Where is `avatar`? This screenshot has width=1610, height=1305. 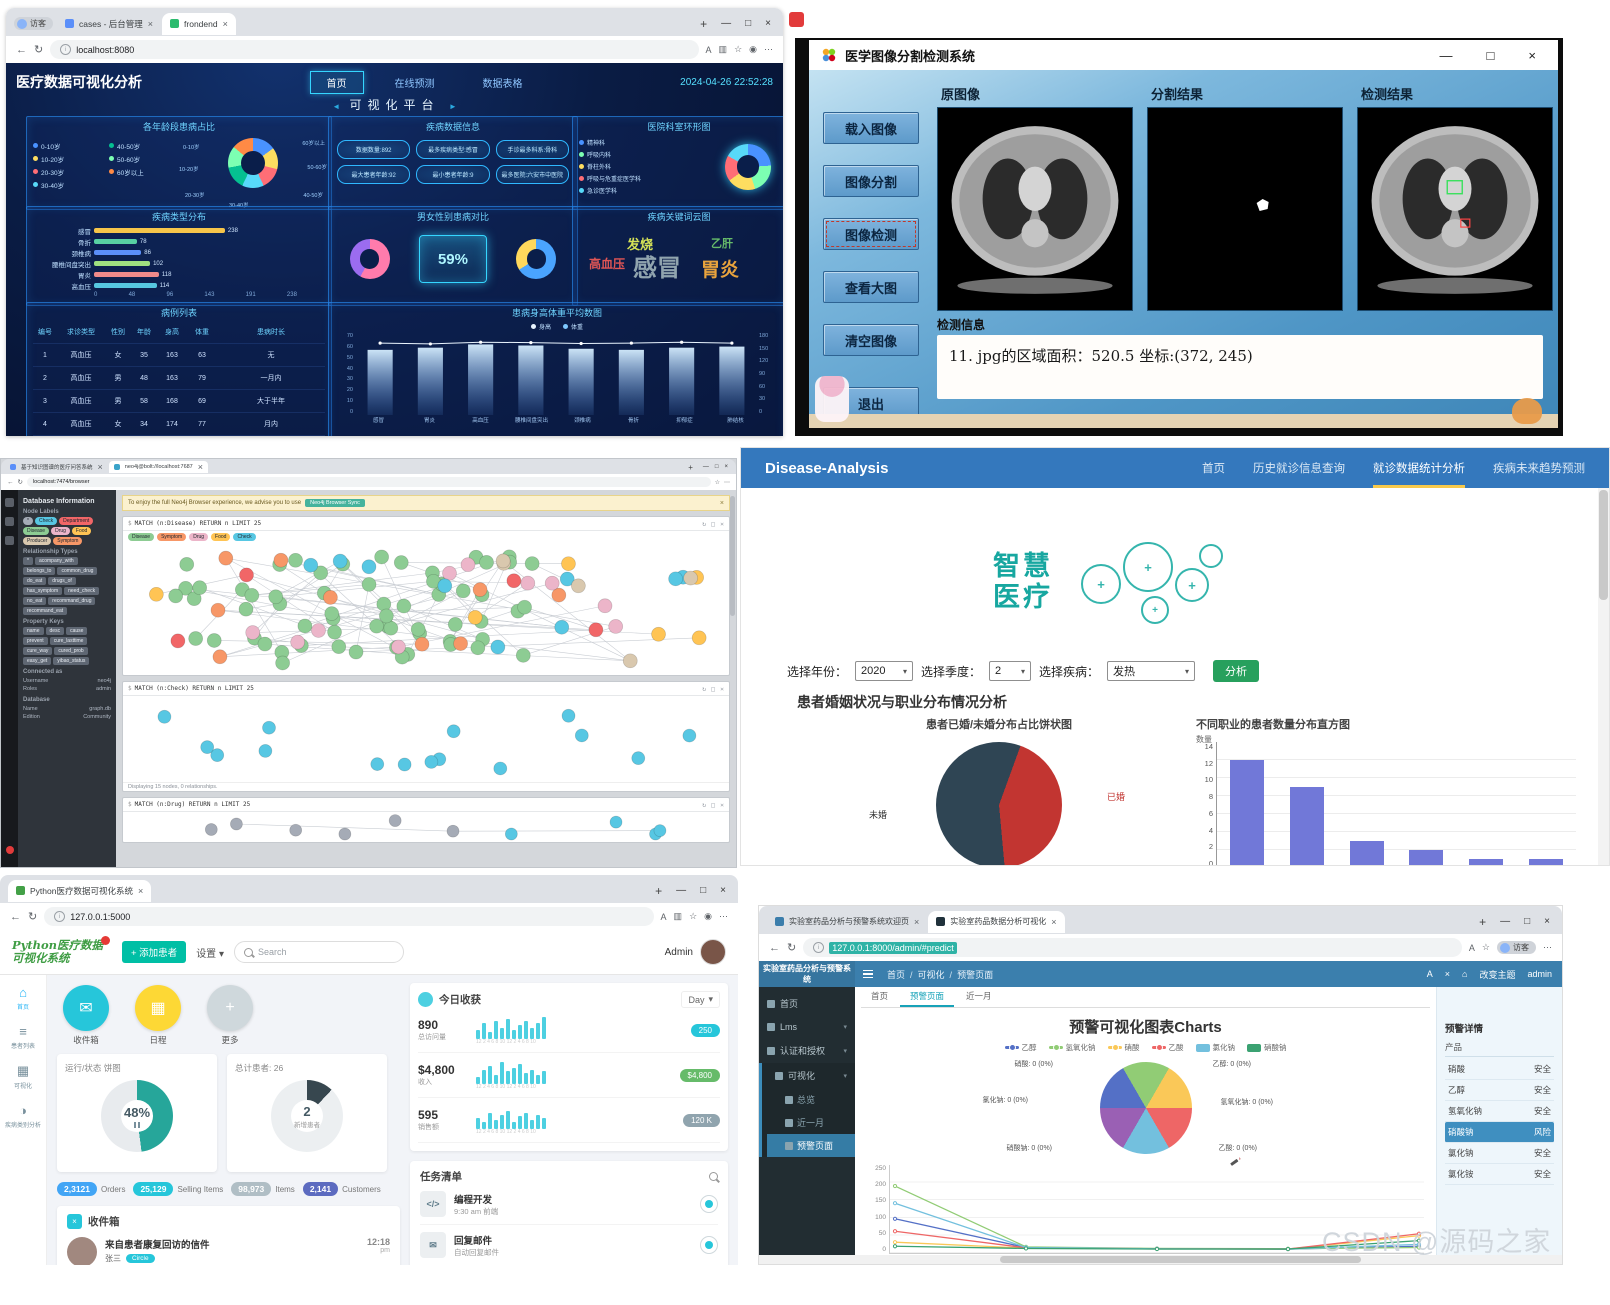 avatar is located at coordinates (713, 952).